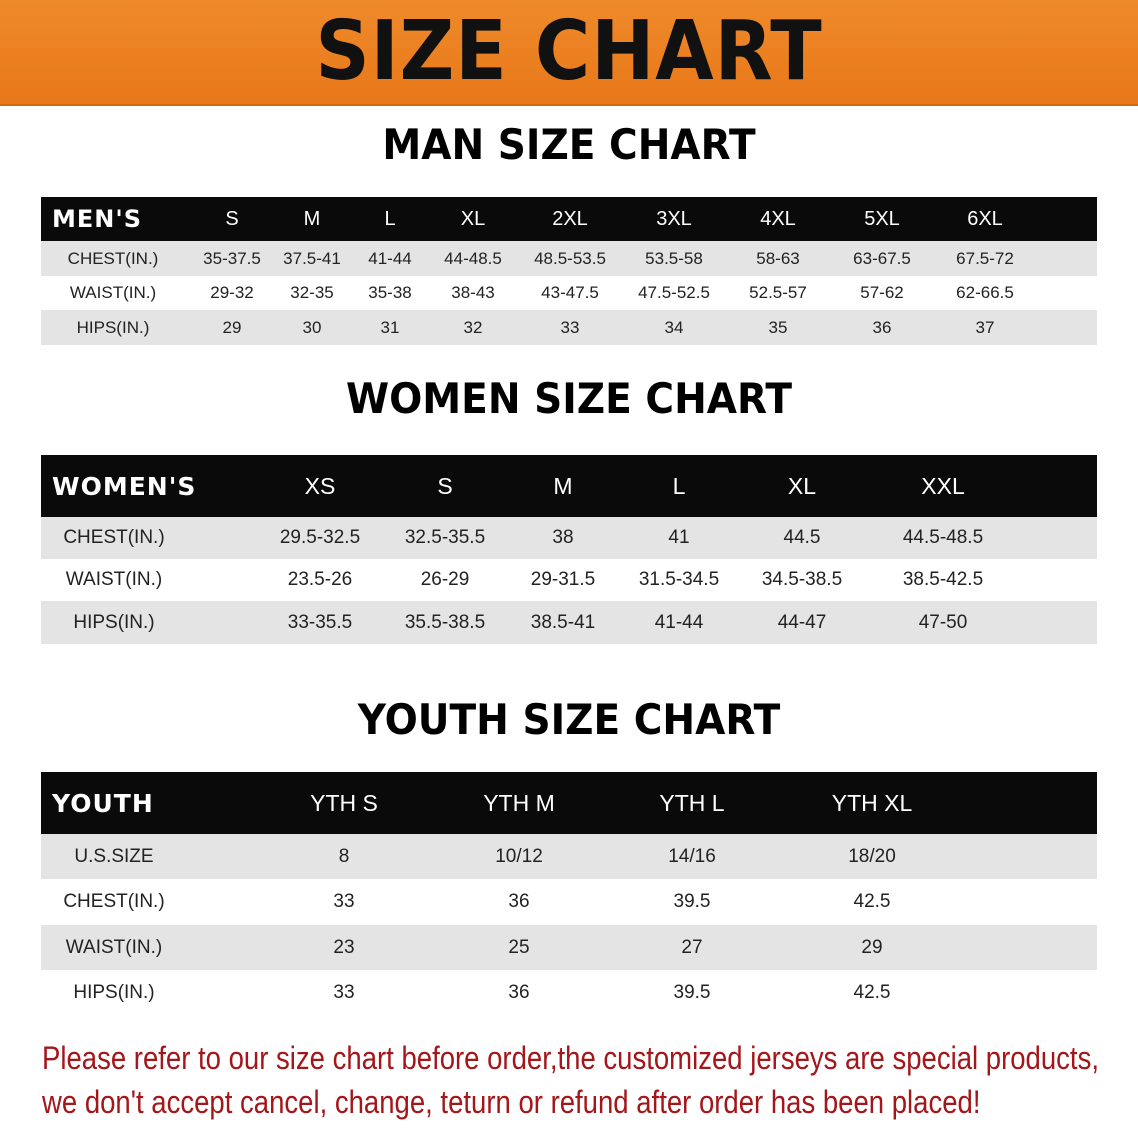  I want to click on banner: SIZE CHART, so click(569, 53).